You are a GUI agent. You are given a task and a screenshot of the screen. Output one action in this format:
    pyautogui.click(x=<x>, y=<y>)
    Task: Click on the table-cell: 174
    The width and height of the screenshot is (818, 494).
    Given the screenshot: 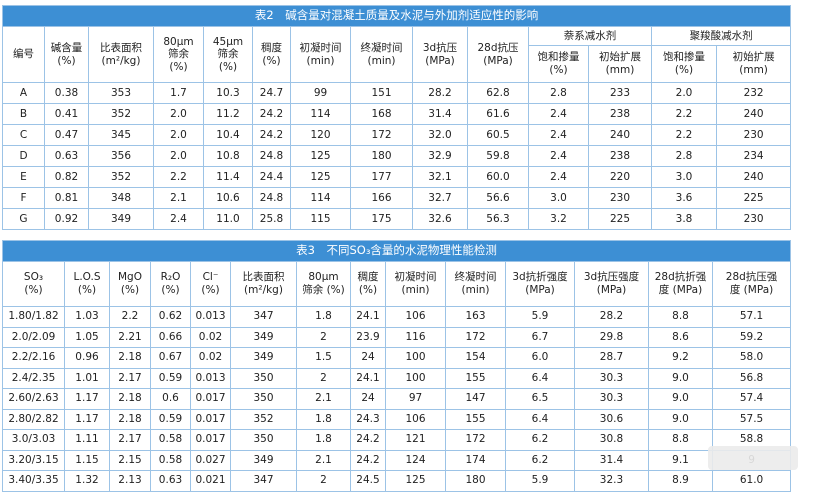 What is the action you would take?
    pyautogui.click(x=475, y=460)
    